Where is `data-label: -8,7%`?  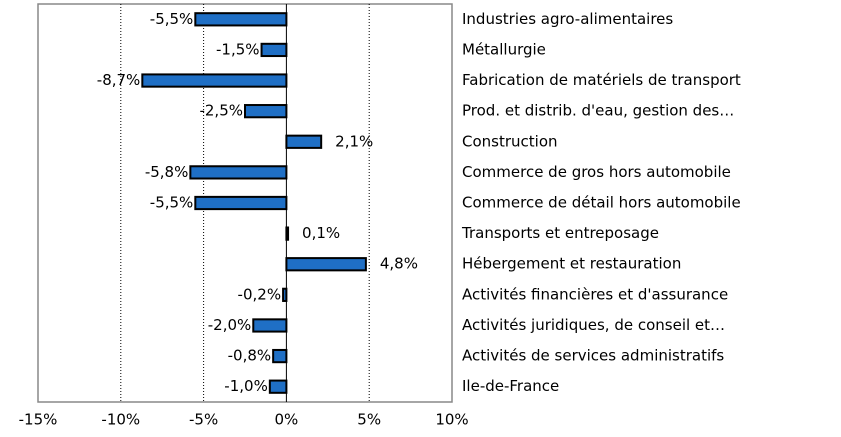 data-label: -8,7% is located at coordinates (119, 80).